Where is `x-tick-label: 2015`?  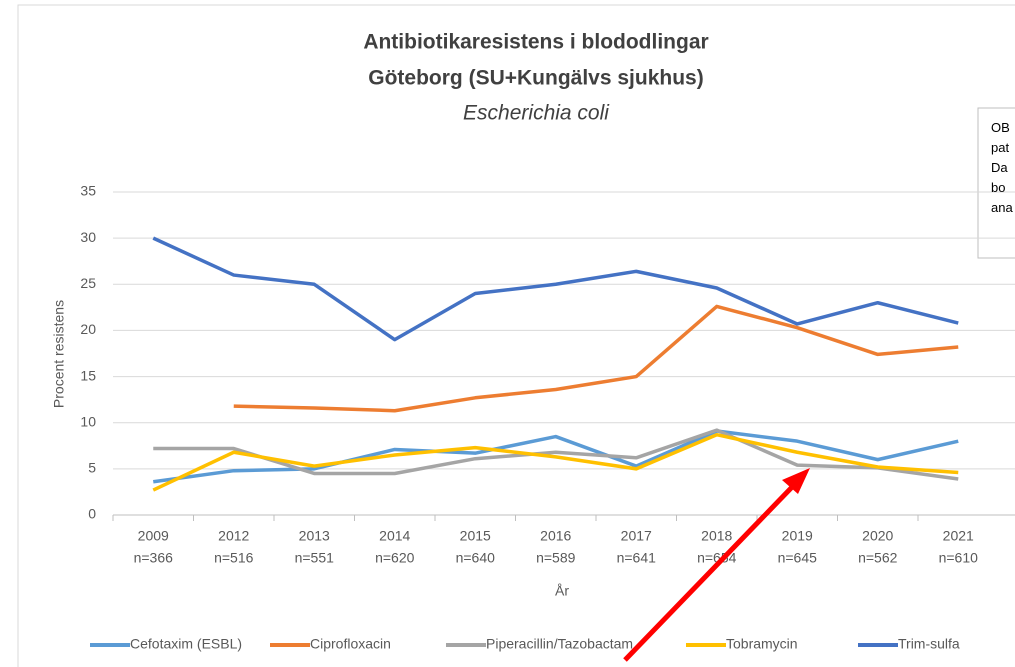
x-tick-label: 2015 is located at coordinates (475, 536).